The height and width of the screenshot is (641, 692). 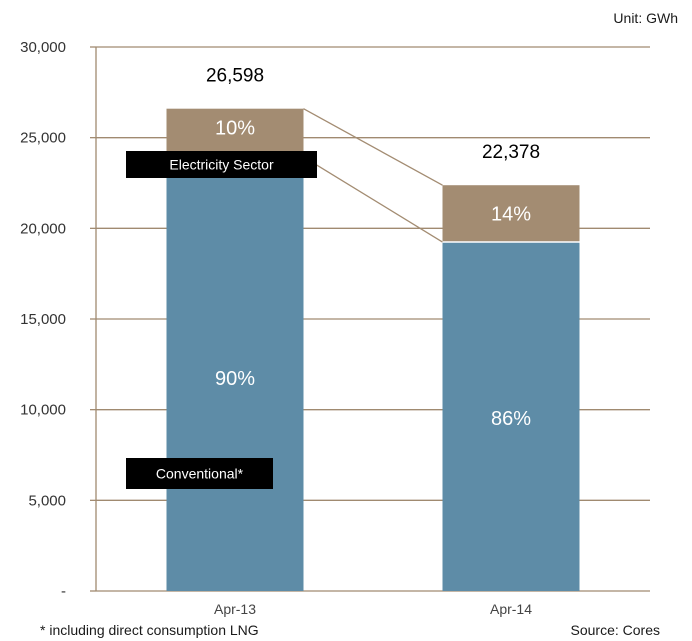 What do you see at coordinates (63, 591) in the screenshot?
I see `y-tick-label: -` at bounding box center [63, 591].